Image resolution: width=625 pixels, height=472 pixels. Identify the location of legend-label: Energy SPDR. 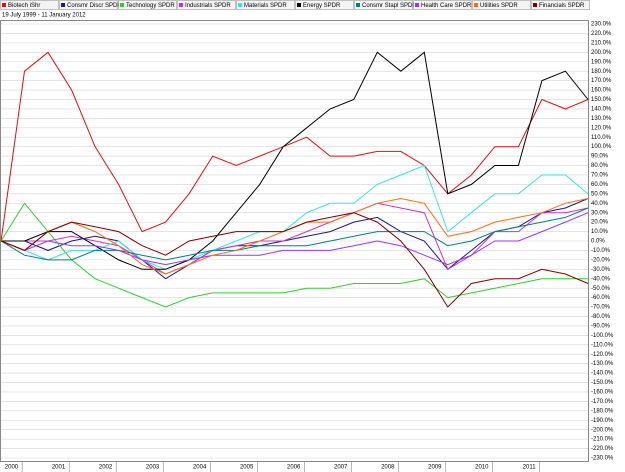
(322, 6).